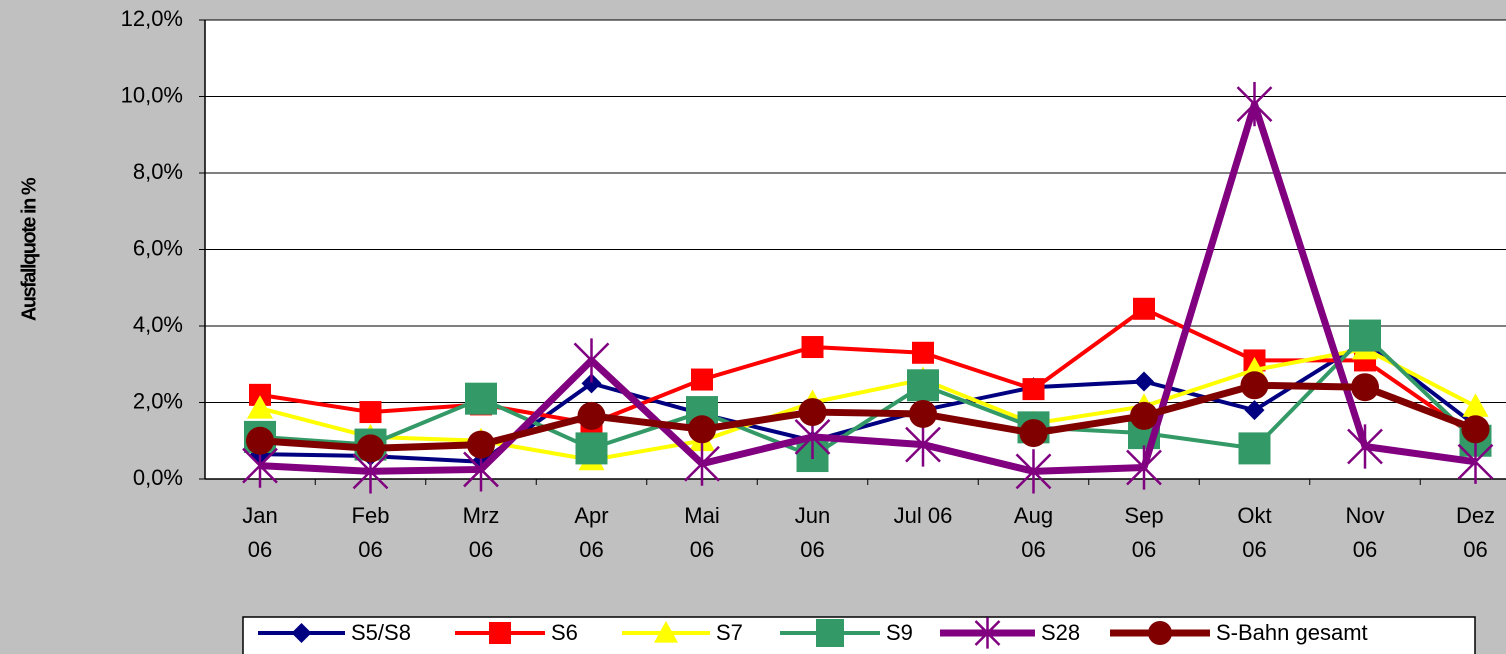 Image resolution: width=1506 pixels, height=654 pixels. What do you see at coordinates (1292, 632) in the screenshot?
I see `legend-label: S-Bahn gesamt` at bounding box center [1292, 632].